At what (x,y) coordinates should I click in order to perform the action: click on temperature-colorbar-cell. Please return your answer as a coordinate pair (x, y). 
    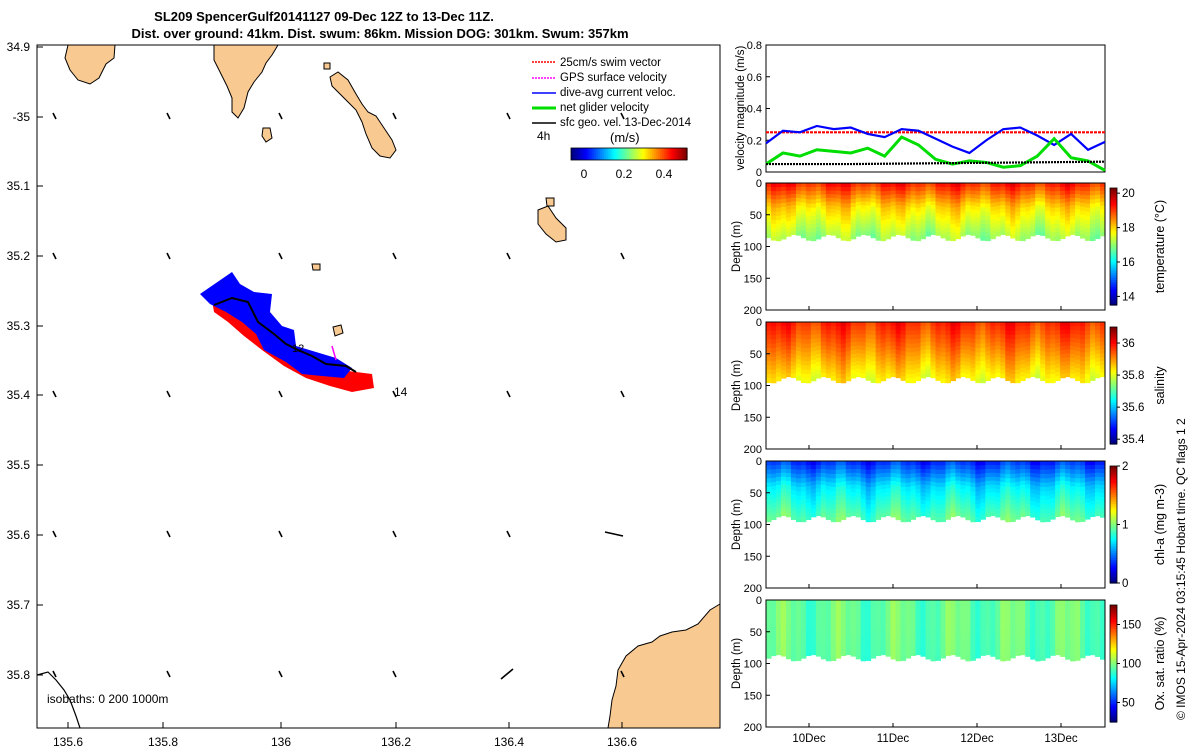
    Looking at the image, I should click on (1113, 295).